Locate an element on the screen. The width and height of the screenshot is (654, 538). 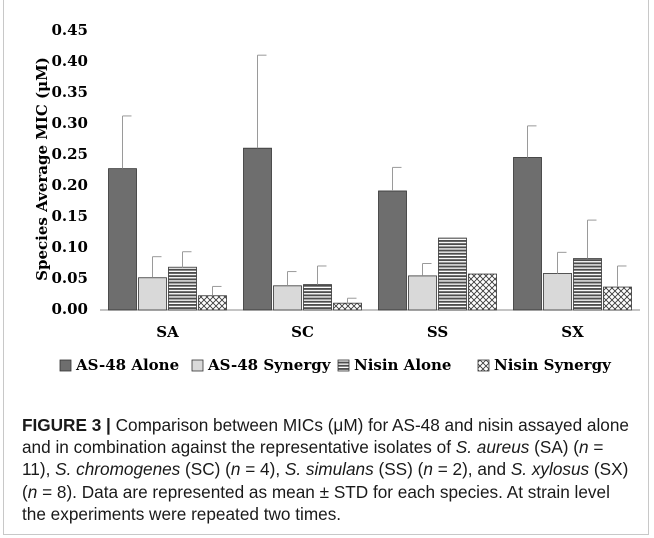
legend-label: Nisin Alone is located at coordinates (402, 365).